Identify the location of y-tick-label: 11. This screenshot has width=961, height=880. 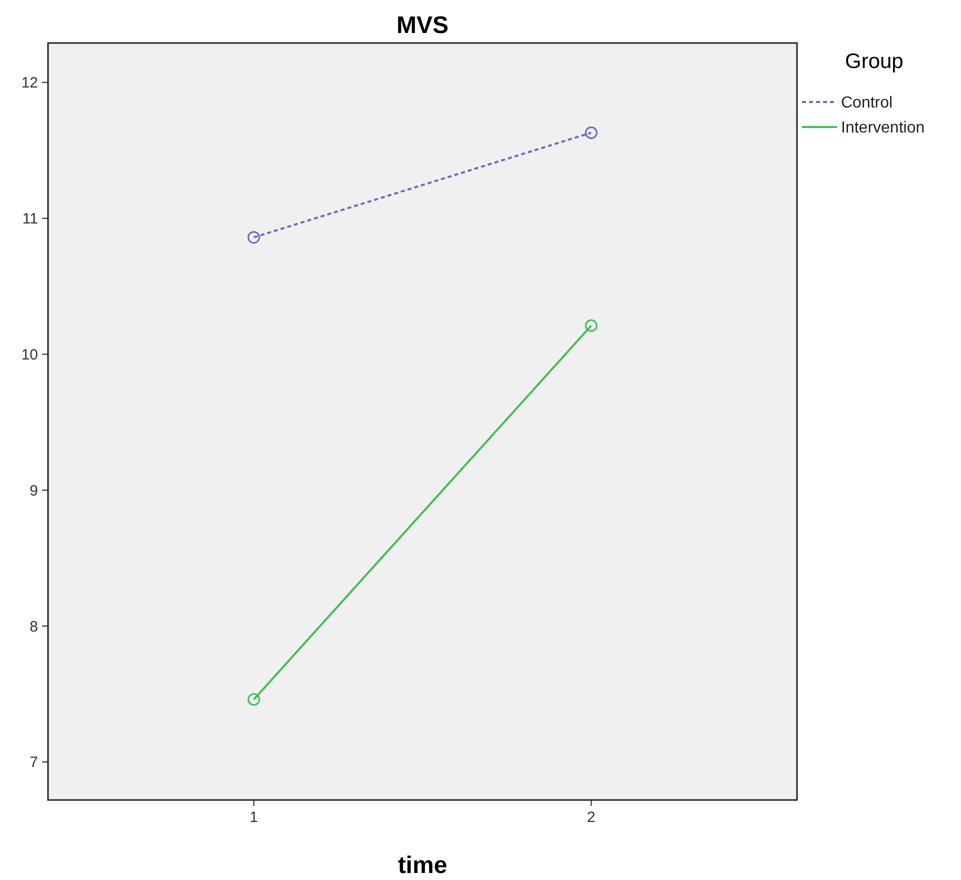
(30, 219).